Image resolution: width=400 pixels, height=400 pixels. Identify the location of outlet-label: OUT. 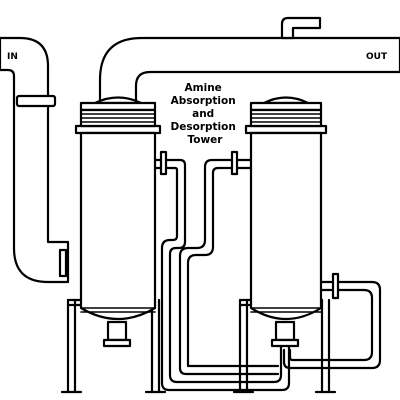
(377, 57).